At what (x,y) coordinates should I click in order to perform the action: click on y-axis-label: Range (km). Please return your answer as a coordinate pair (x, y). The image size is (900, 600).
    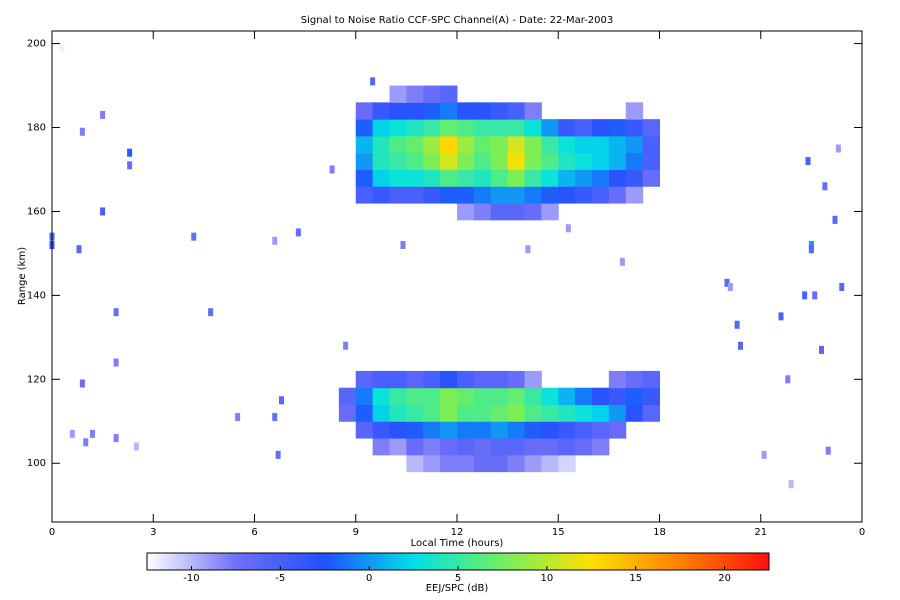
    Looking at the image, I should click on (22, 276).